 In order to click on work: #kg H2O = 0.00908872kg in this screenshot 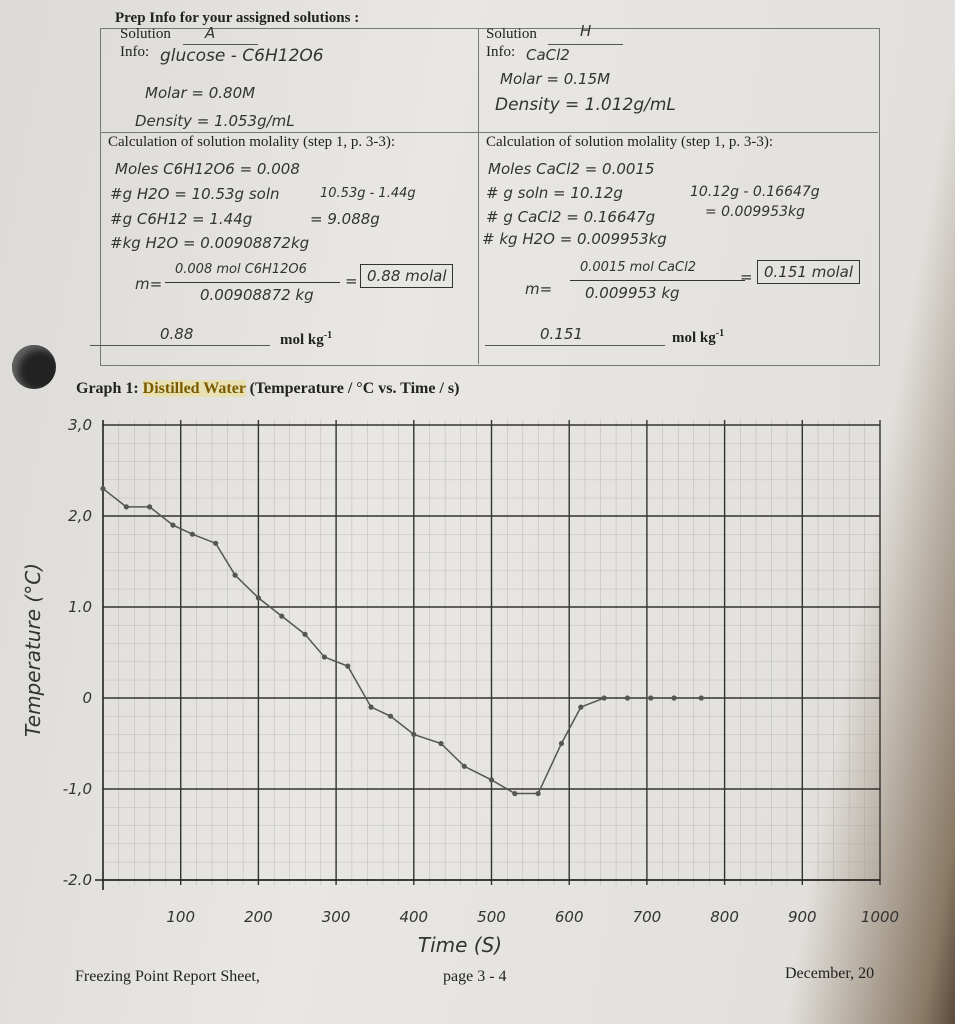, I will do `click(210, 243)`.